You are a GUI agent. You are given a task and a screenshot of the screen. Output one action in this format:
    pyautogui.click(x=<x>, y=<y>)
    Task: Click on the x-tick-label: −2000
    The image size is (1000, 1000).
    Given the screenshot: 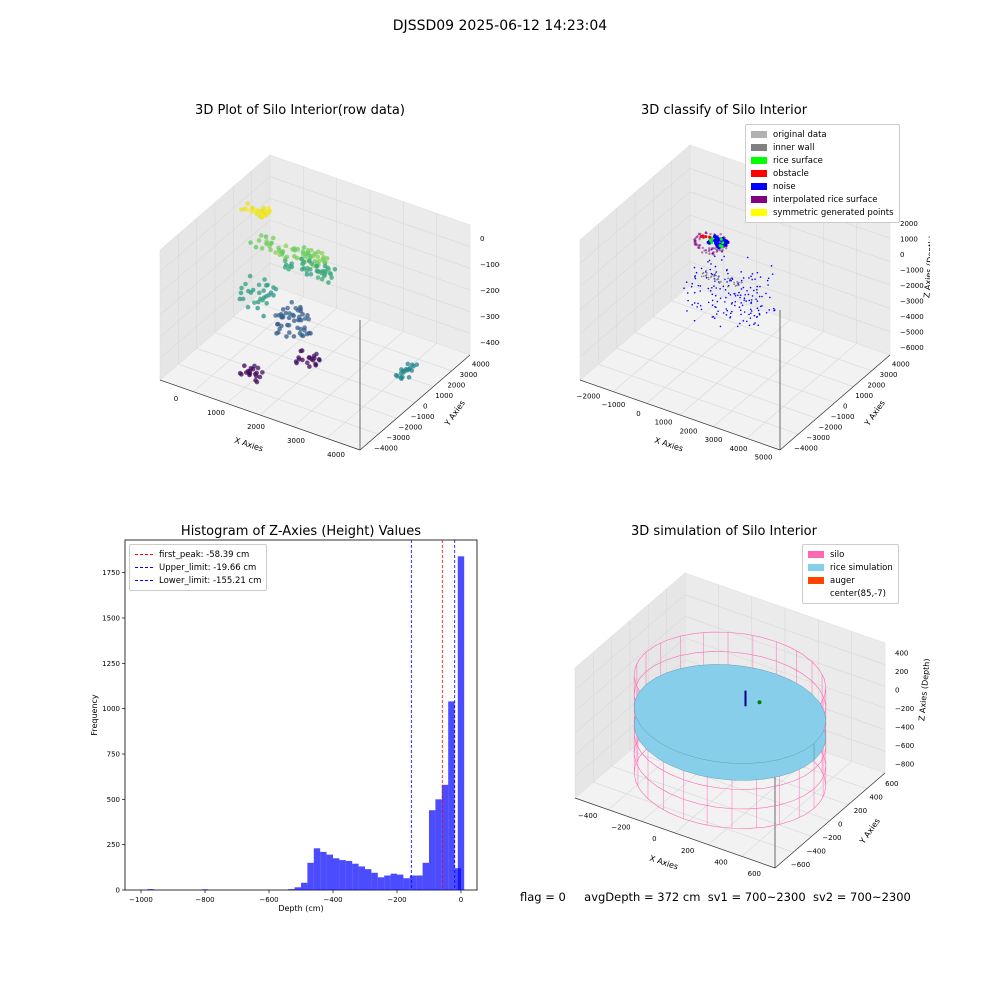 What is the action you would take?
    pyautogui.click(x=589, y=396)
    